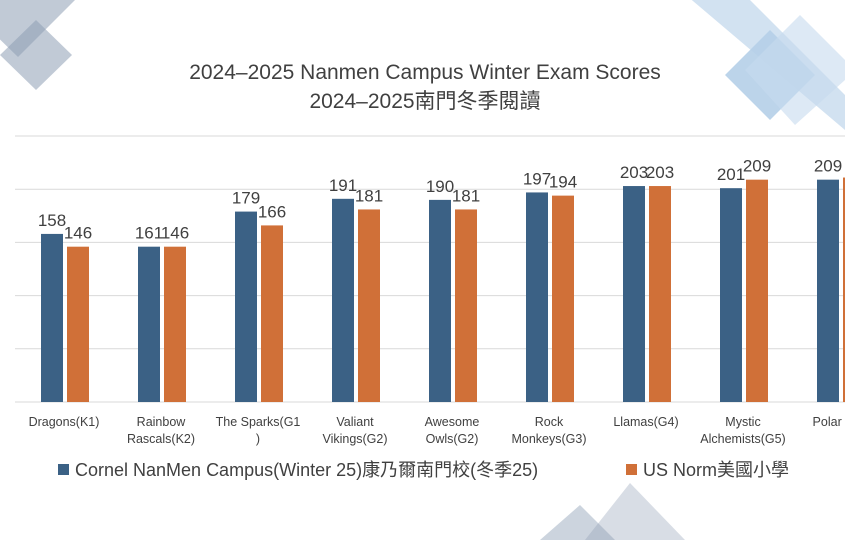  What do you see at coordinates (425, 101) in the screenshot?
I see `chart-subtitle: 2024–2025南門冬季閱讀` at bounding box center [425, 101].